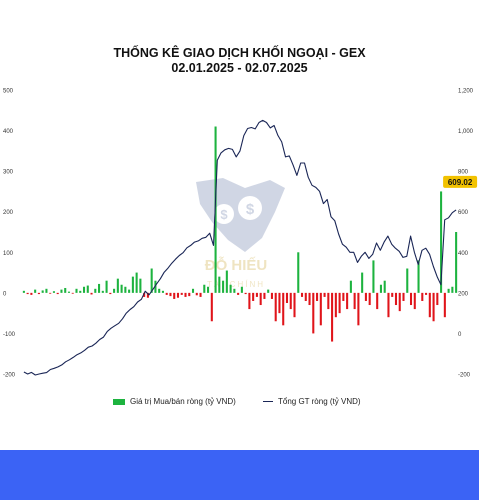 The width and height of the screenshot is (479, 500). What do you see at coordinates (239, 68) in the screenshot?
I see `chart-title-line2: 02.01.2025 - 02.07.2025` at bounding box center [239, 68].